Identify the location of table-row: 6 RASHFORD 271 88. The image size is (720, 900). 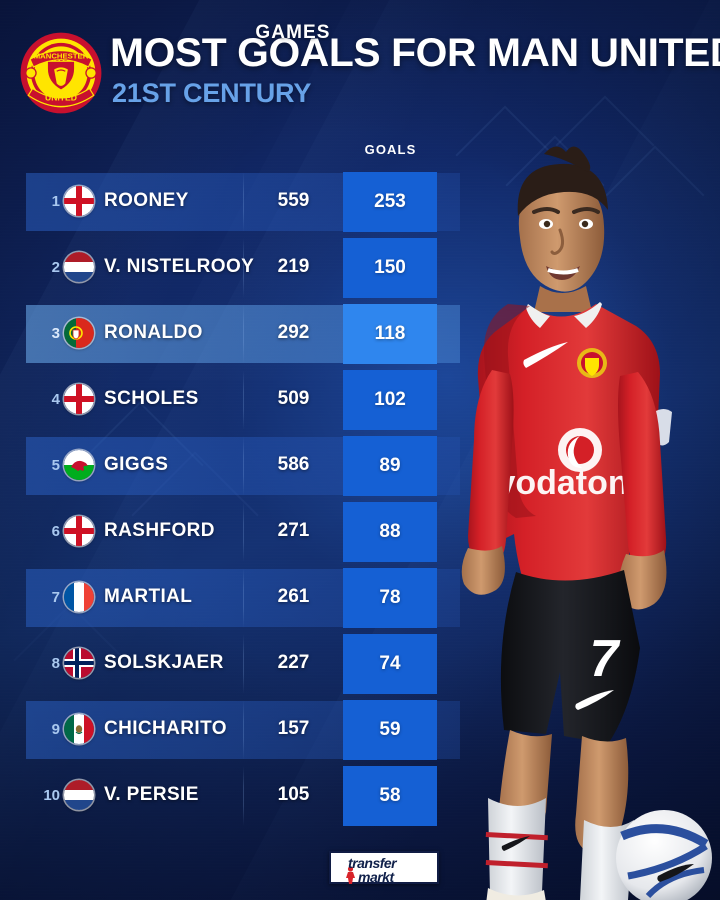
(230, 531).